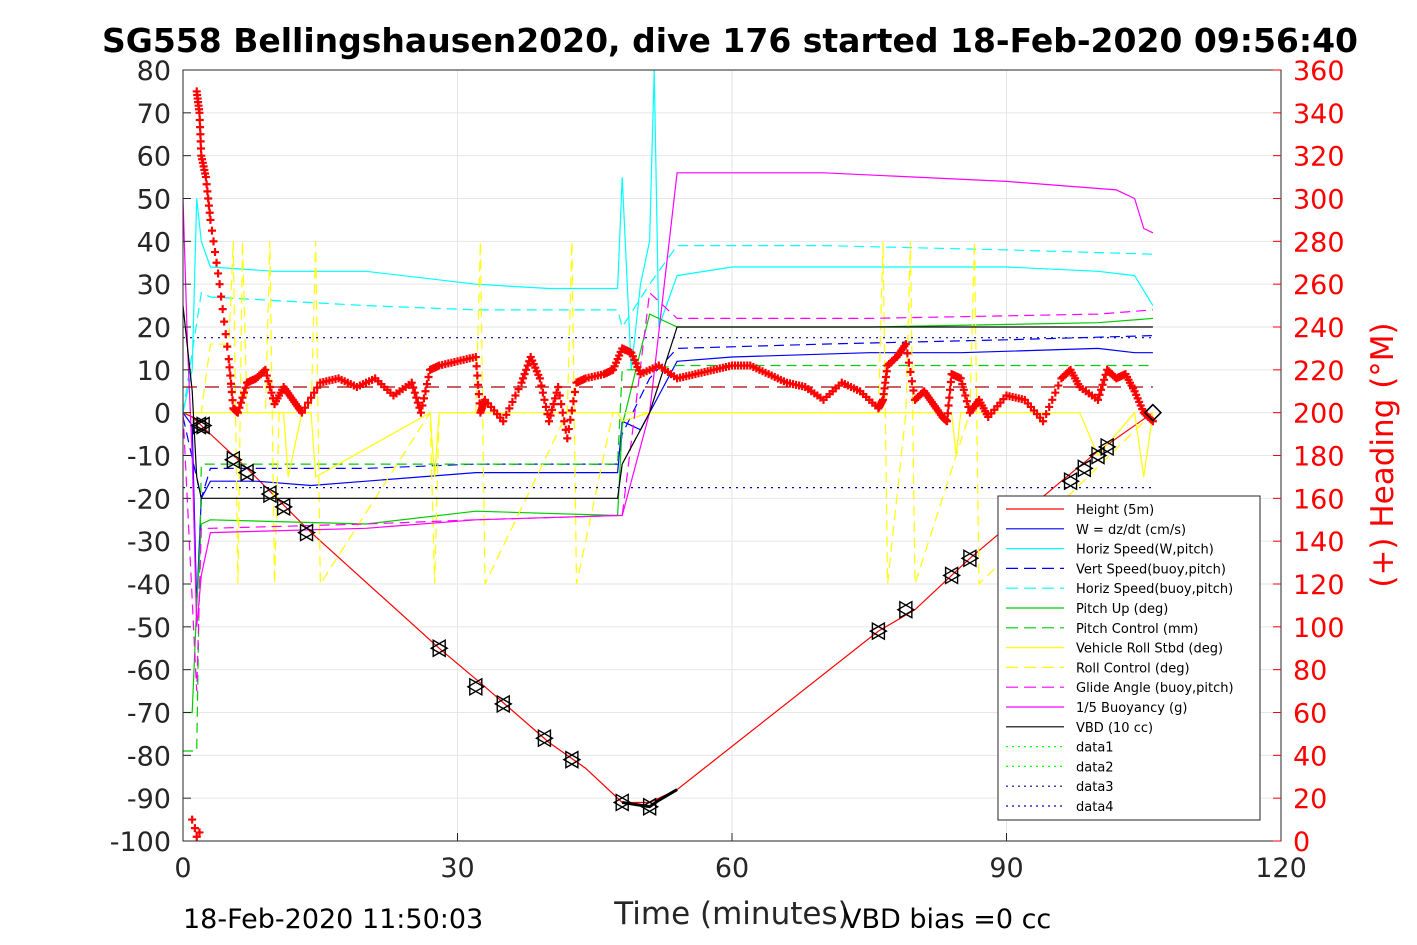 This screenshot has width=1417, height=945. Describe the element at coordinates (1319, 285) in the screenshot. I see `right-tick-label: 260` at that location.